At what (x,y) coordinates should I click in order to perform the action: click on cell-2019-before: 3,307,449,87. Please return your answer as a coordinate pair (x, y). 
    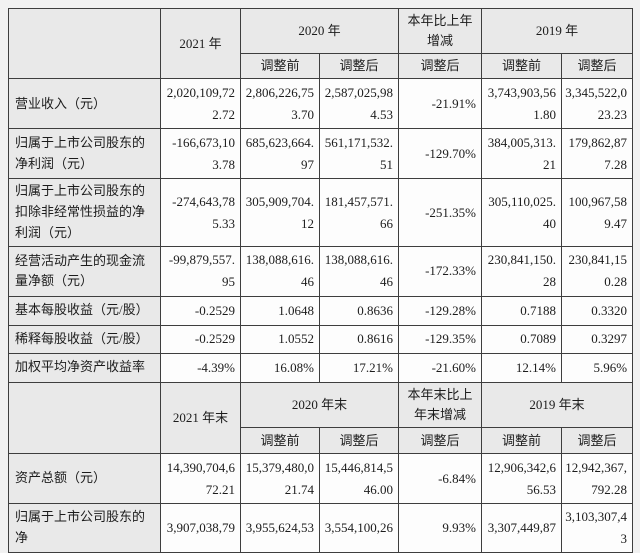
    Looking at the image, I should click on (522, 528).